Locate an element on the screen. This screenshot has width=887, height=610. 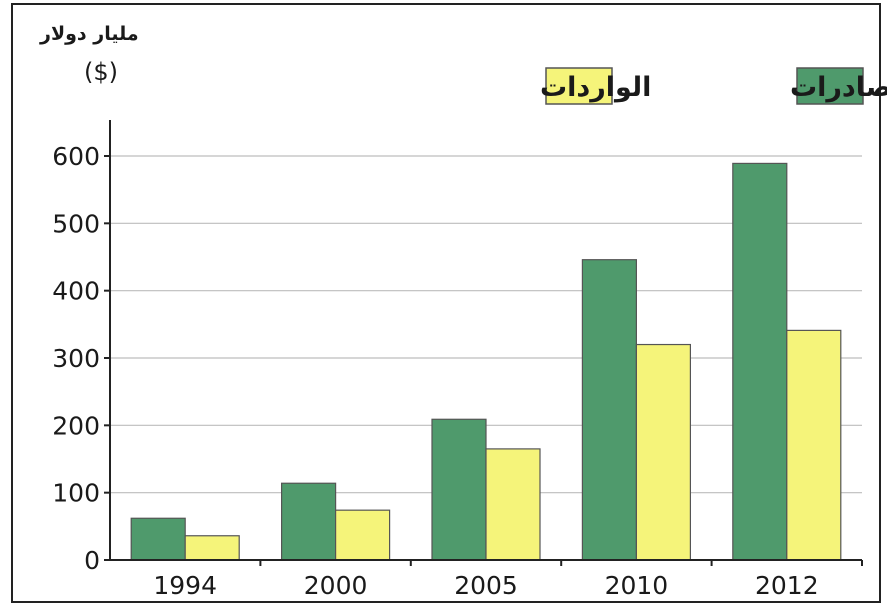
legend-label-imports: الواردات is located at coordinates (595, 87).